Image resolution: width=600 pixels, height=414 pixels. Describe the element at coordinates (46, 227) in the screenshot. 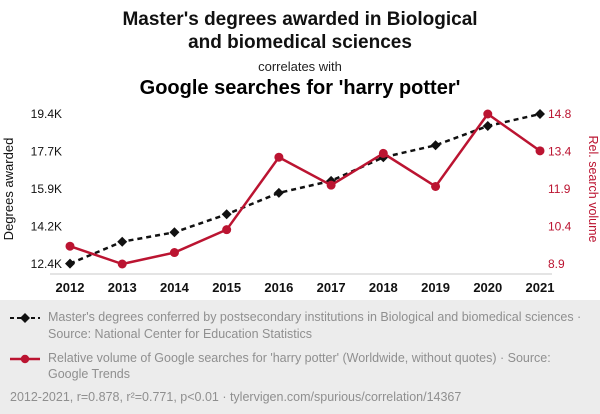

I see `svg-text: 14.2K` at that location.